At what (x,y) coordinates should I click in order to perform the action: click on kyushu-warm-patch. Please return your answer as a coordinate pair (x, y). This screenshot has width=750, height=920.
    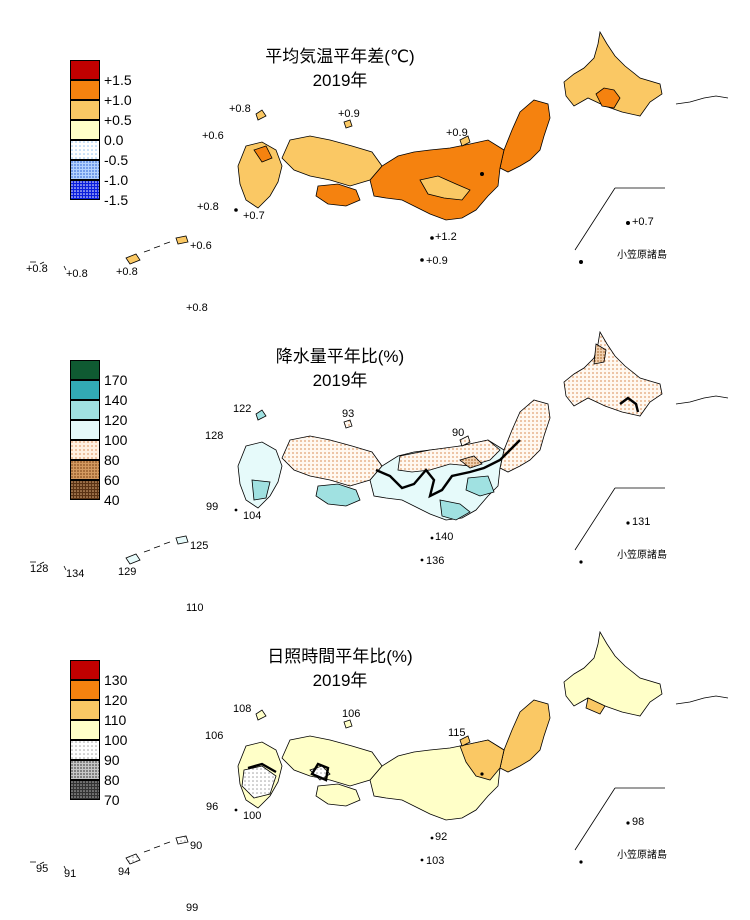
    Looking at the image, I should click on (263, 154).